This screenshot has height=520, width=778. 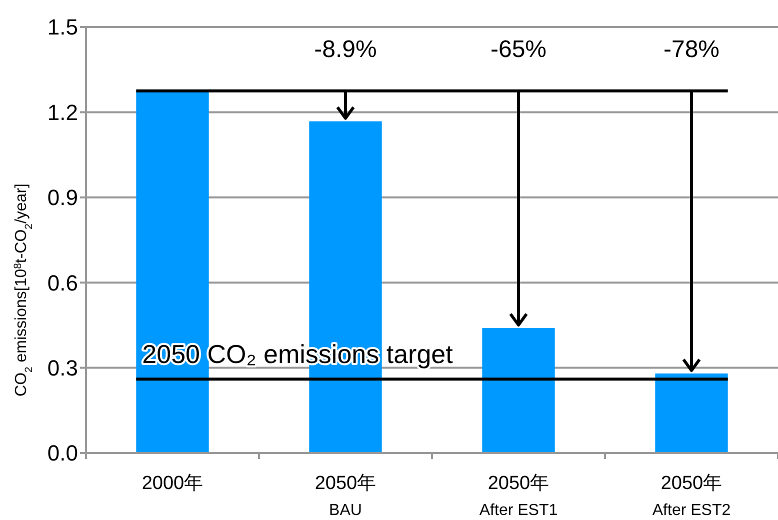 What do you see at coordinates (691, 496) in the screenshot?
I see `x-tick-label: 2050年 After EST2` at bounding box center [691, 496].